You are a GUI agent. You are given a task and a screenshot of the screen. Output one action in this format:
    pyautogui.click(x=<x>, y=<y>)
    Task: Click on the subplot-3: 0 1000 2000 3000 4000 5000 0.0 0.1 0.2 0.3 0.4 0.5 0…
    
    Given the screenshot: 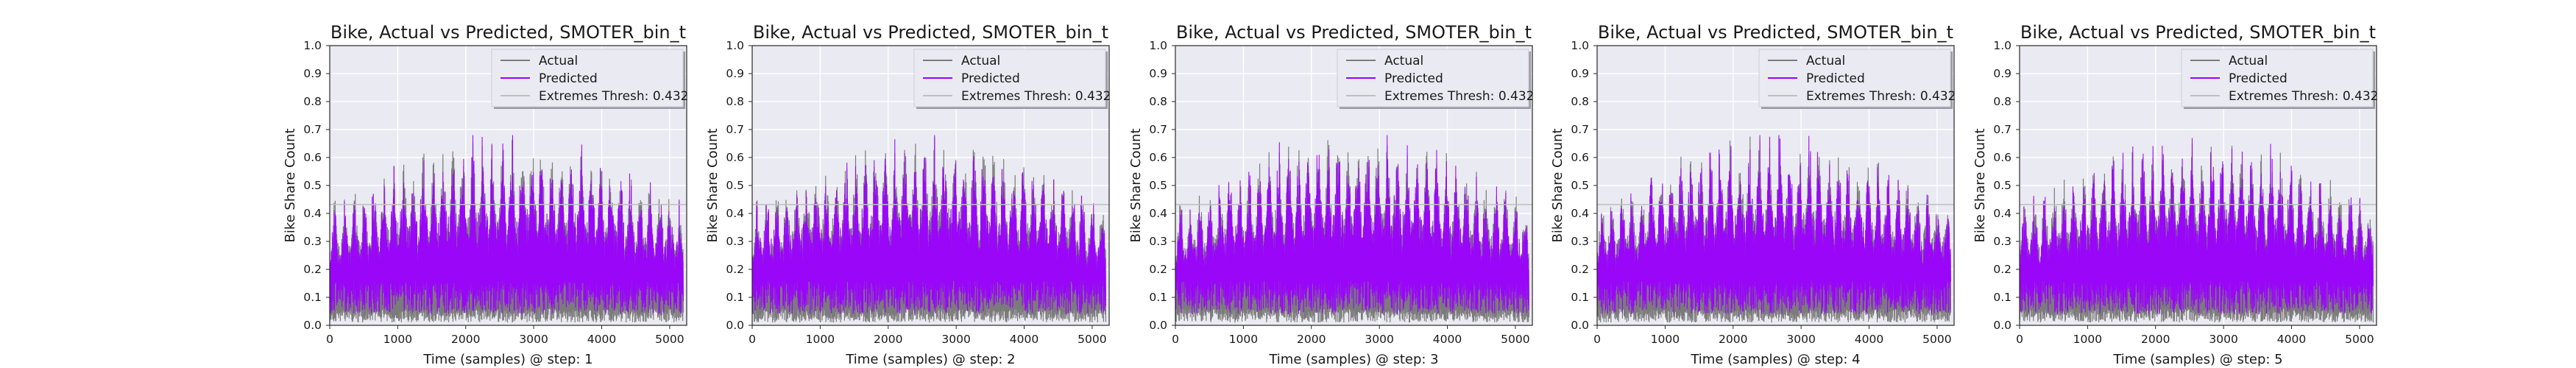 What is the action you would take?
    pyautogui.click(x=1331, y=195)
    